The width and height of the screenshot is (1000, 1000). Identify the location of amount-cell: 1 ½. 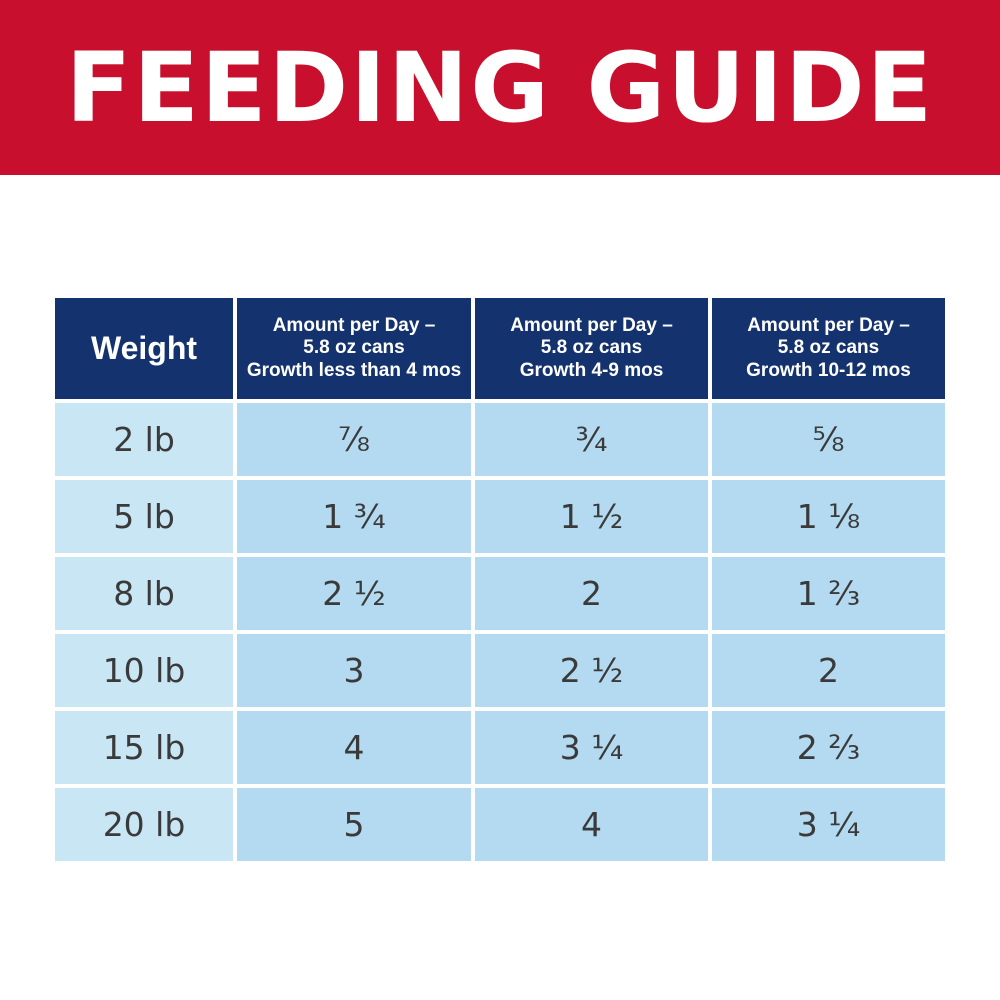
(591, 516).